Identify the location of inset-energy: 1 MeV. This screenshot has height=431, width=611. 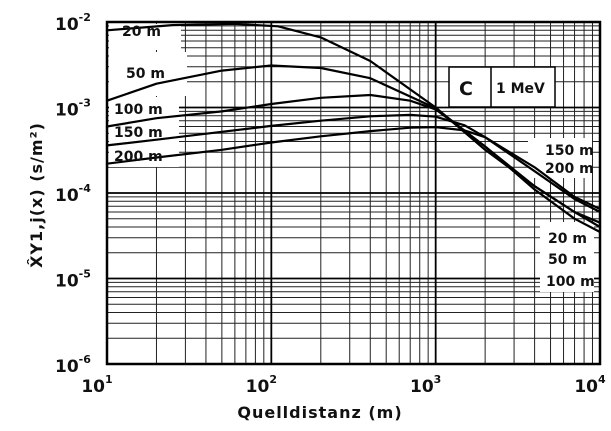
(520, 89).